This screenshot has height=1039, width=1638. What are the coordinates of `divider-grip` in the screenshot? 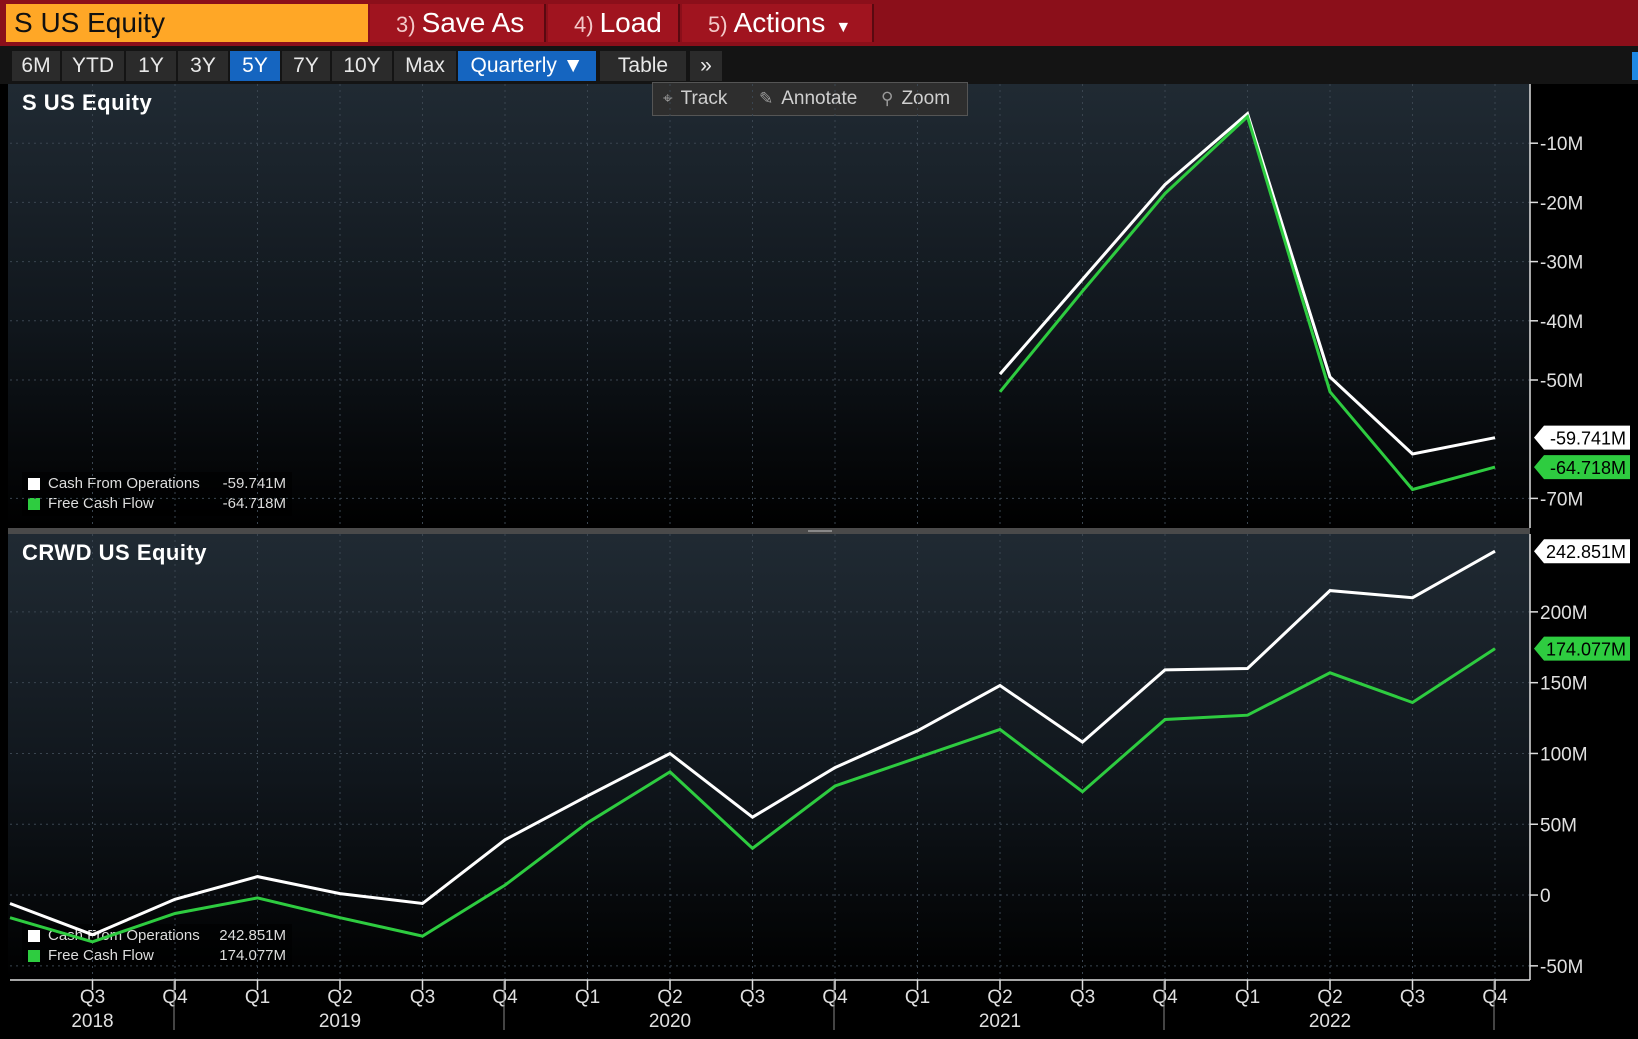 It's located at (820, 531).